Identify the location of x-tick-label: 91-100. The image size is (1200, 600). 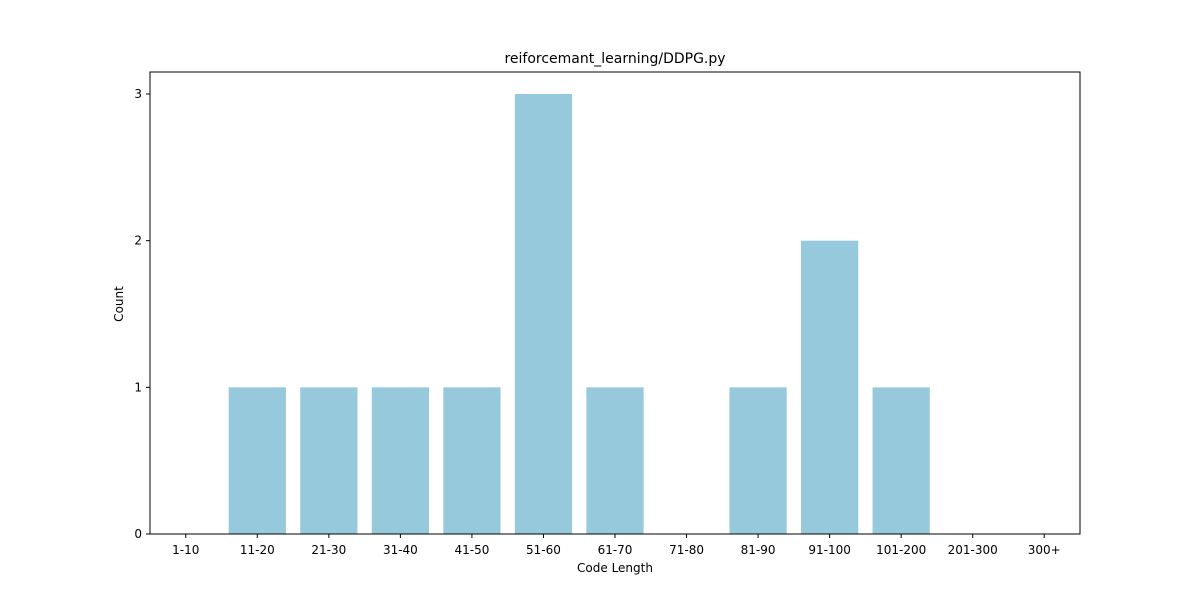
(829, 550).